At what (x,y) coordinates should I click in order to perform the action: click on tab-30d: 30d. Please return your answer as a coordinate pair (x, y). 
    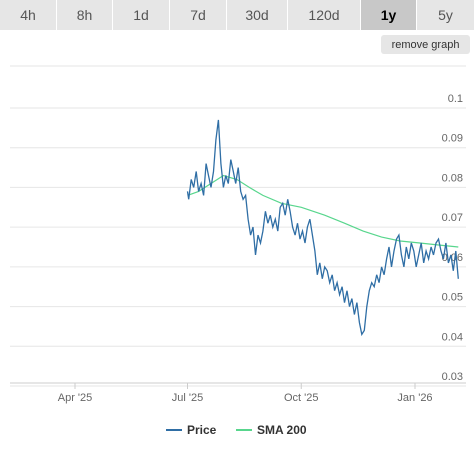
    Looking at the image, I should click on (257, 15).